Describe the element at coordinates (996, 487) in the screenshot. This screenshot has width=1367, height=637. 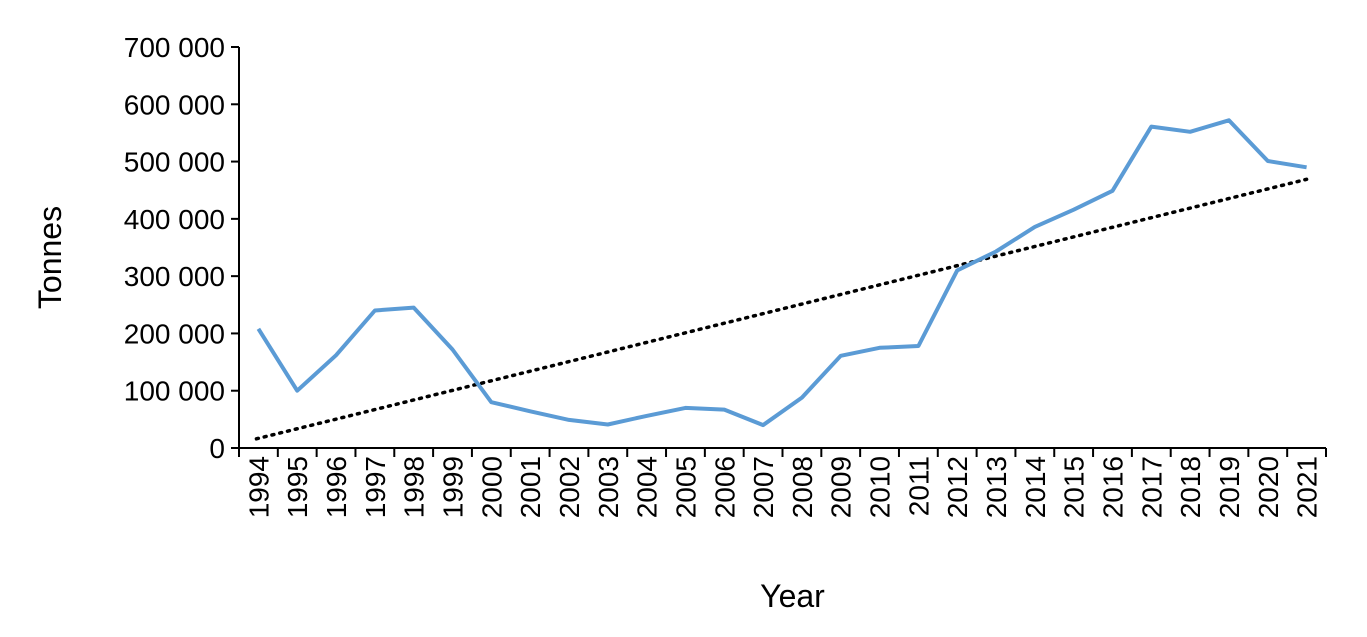
I see `x-tick-label: 2013` at that location.